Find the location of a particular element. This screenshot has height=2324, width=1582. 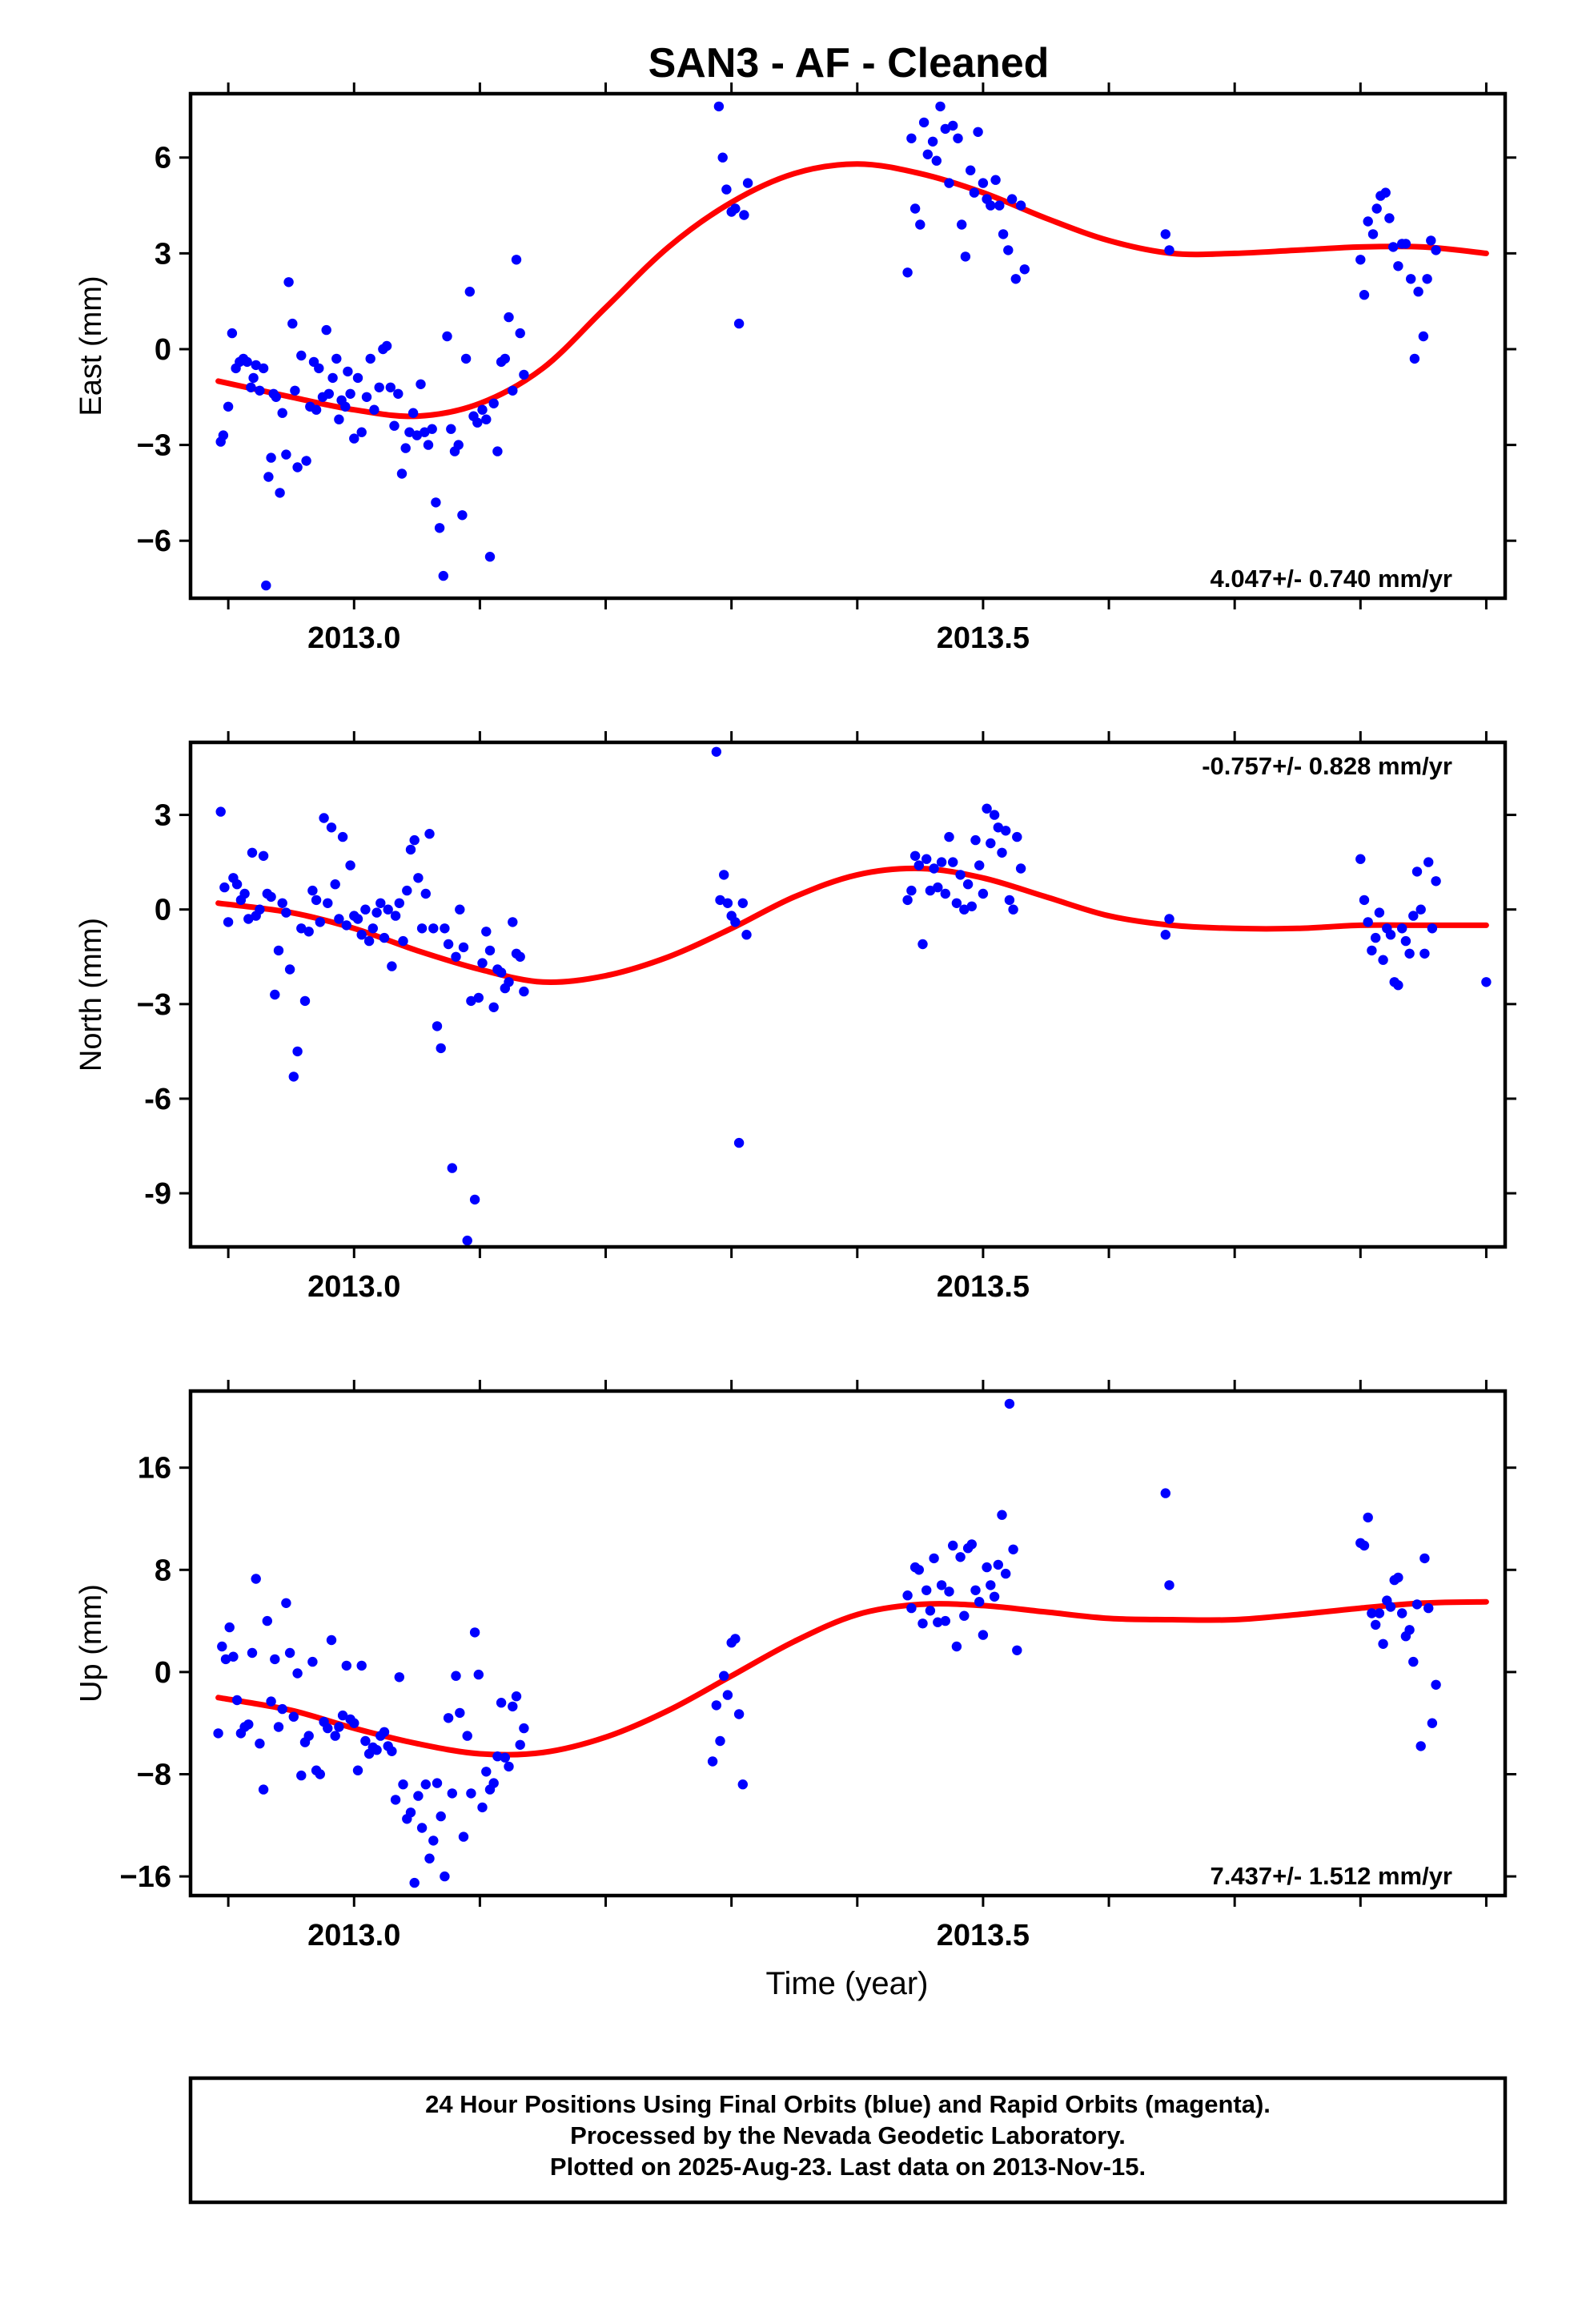

up-y-axis-label: Up (mm) is located at coordinates (91, 1644).